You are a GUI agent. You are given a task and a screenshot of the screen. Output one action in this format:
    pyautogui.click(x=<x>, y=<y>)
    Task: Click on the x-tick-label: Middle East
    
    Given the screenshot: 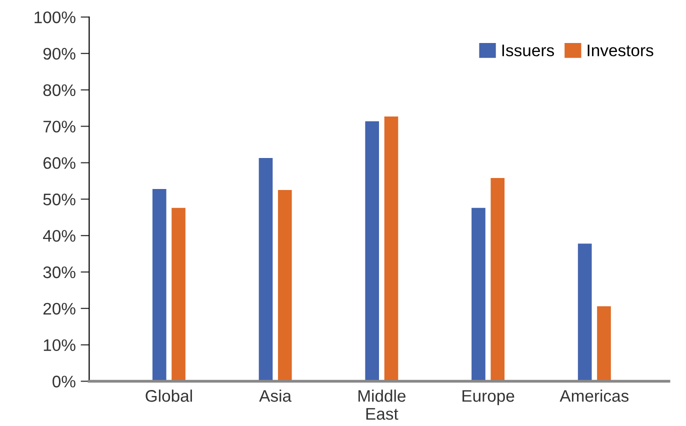 What is the action you would take?
    pyautogui.click(x=382, y=405)
    